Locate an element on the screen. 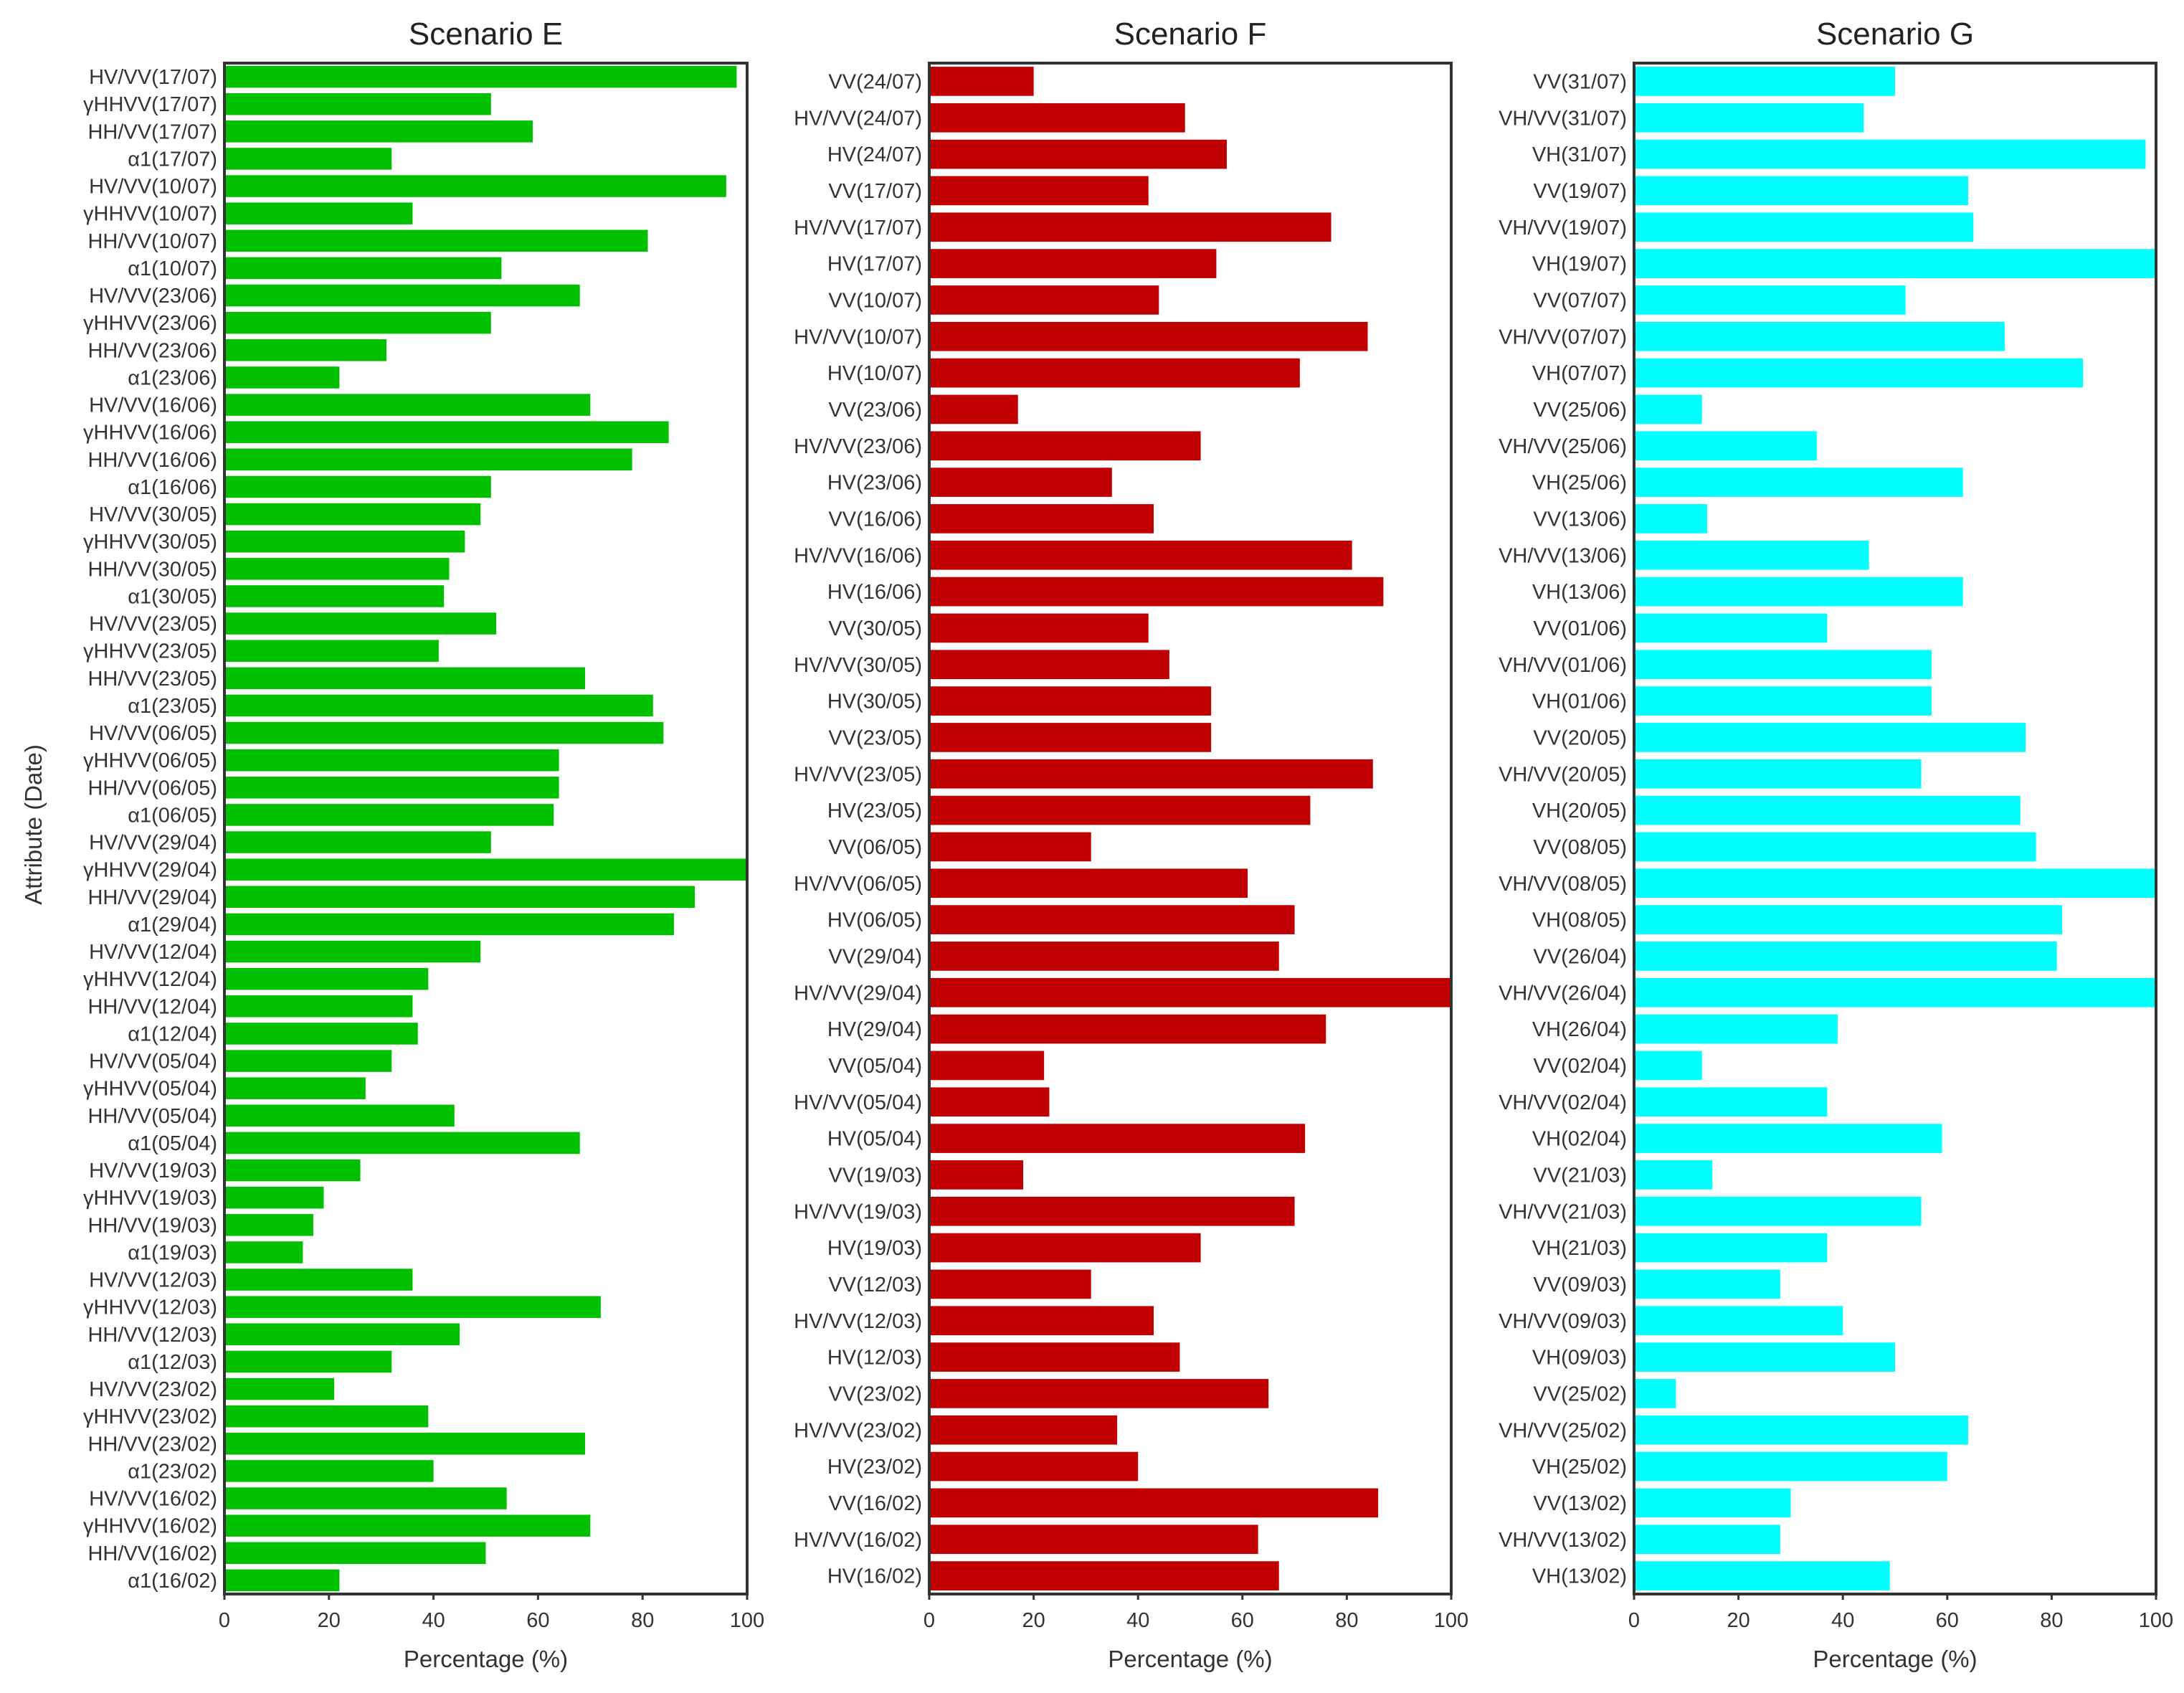 This screenshot has height=1693, width=2184. category-label: HH/VV(17/07) is located at coordinates (152, 131).